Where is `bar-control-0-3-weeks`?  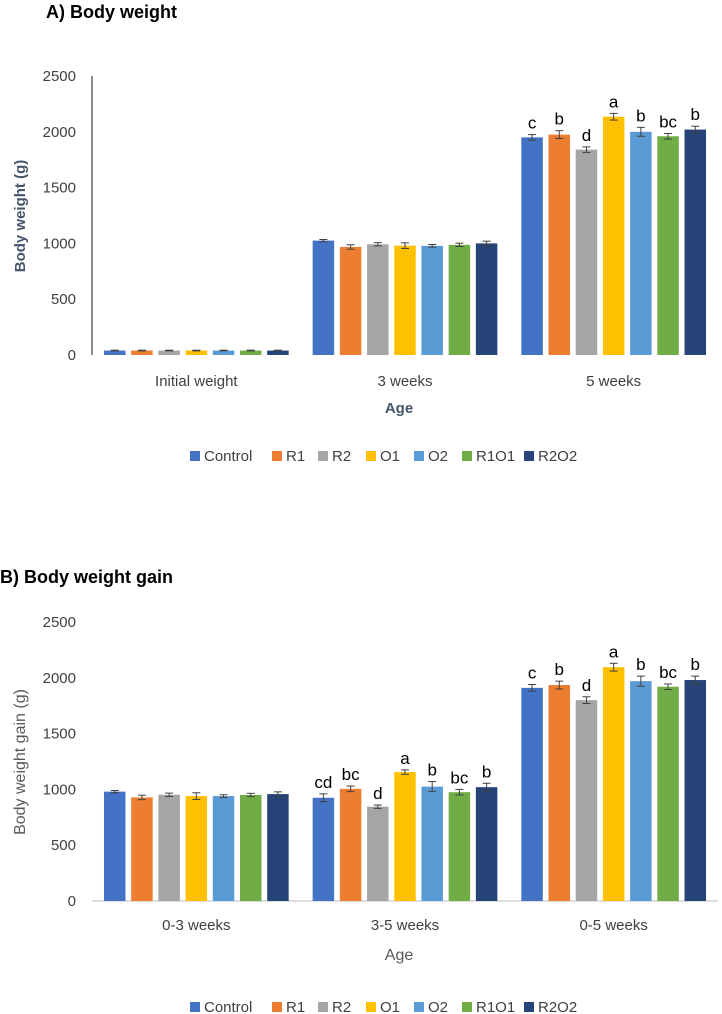
bar-control-0-3-weeks is located at coordinates (114, 846).